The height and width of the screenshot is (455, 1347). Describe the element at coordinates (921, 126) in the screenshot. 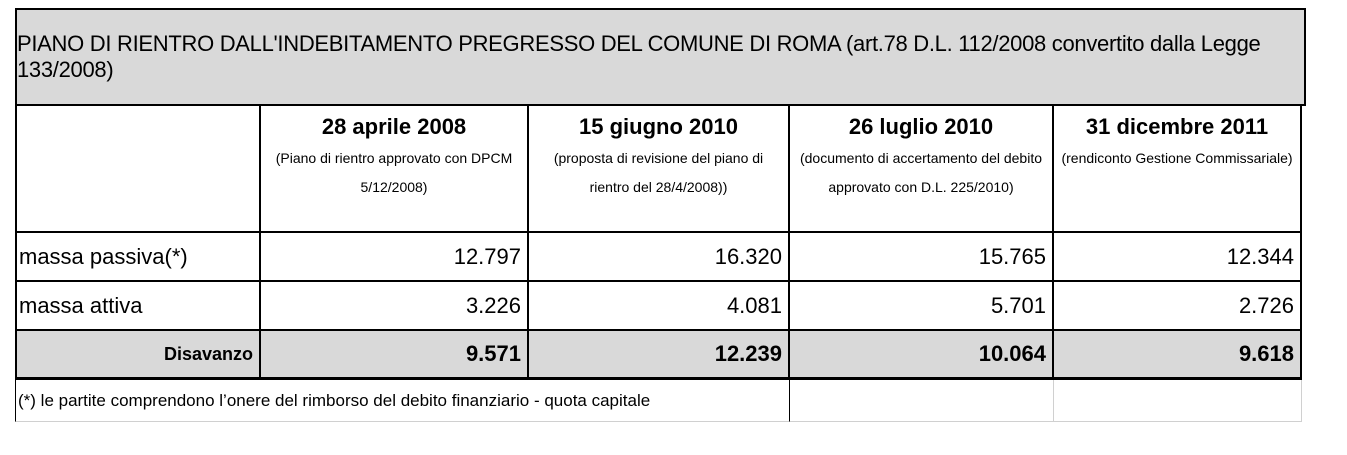

I see `column-date: 26 luglio 2010` at that location.